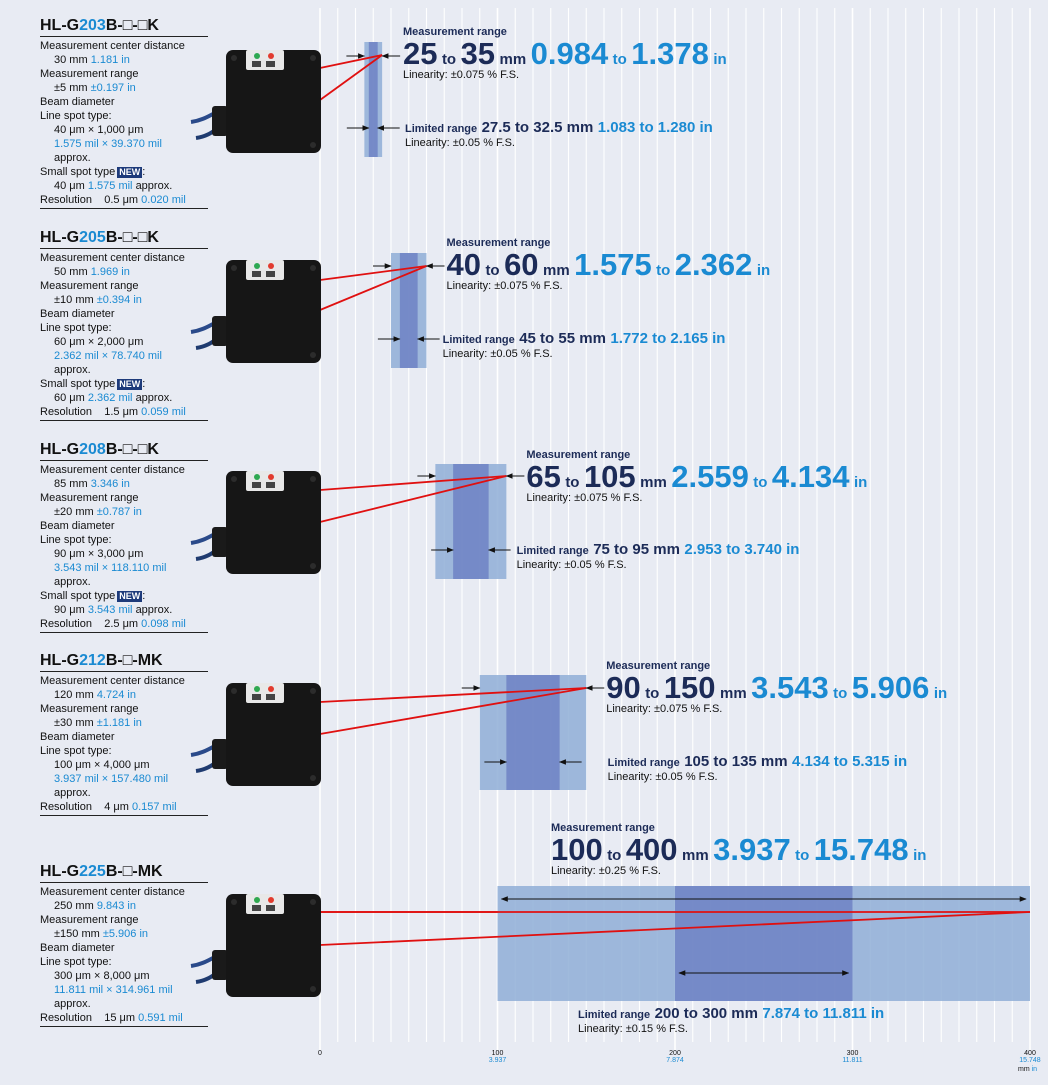 The image size is (1048, 1085). I want to click on spec-row: 85 mm 3.346 in, so click(124, 484).